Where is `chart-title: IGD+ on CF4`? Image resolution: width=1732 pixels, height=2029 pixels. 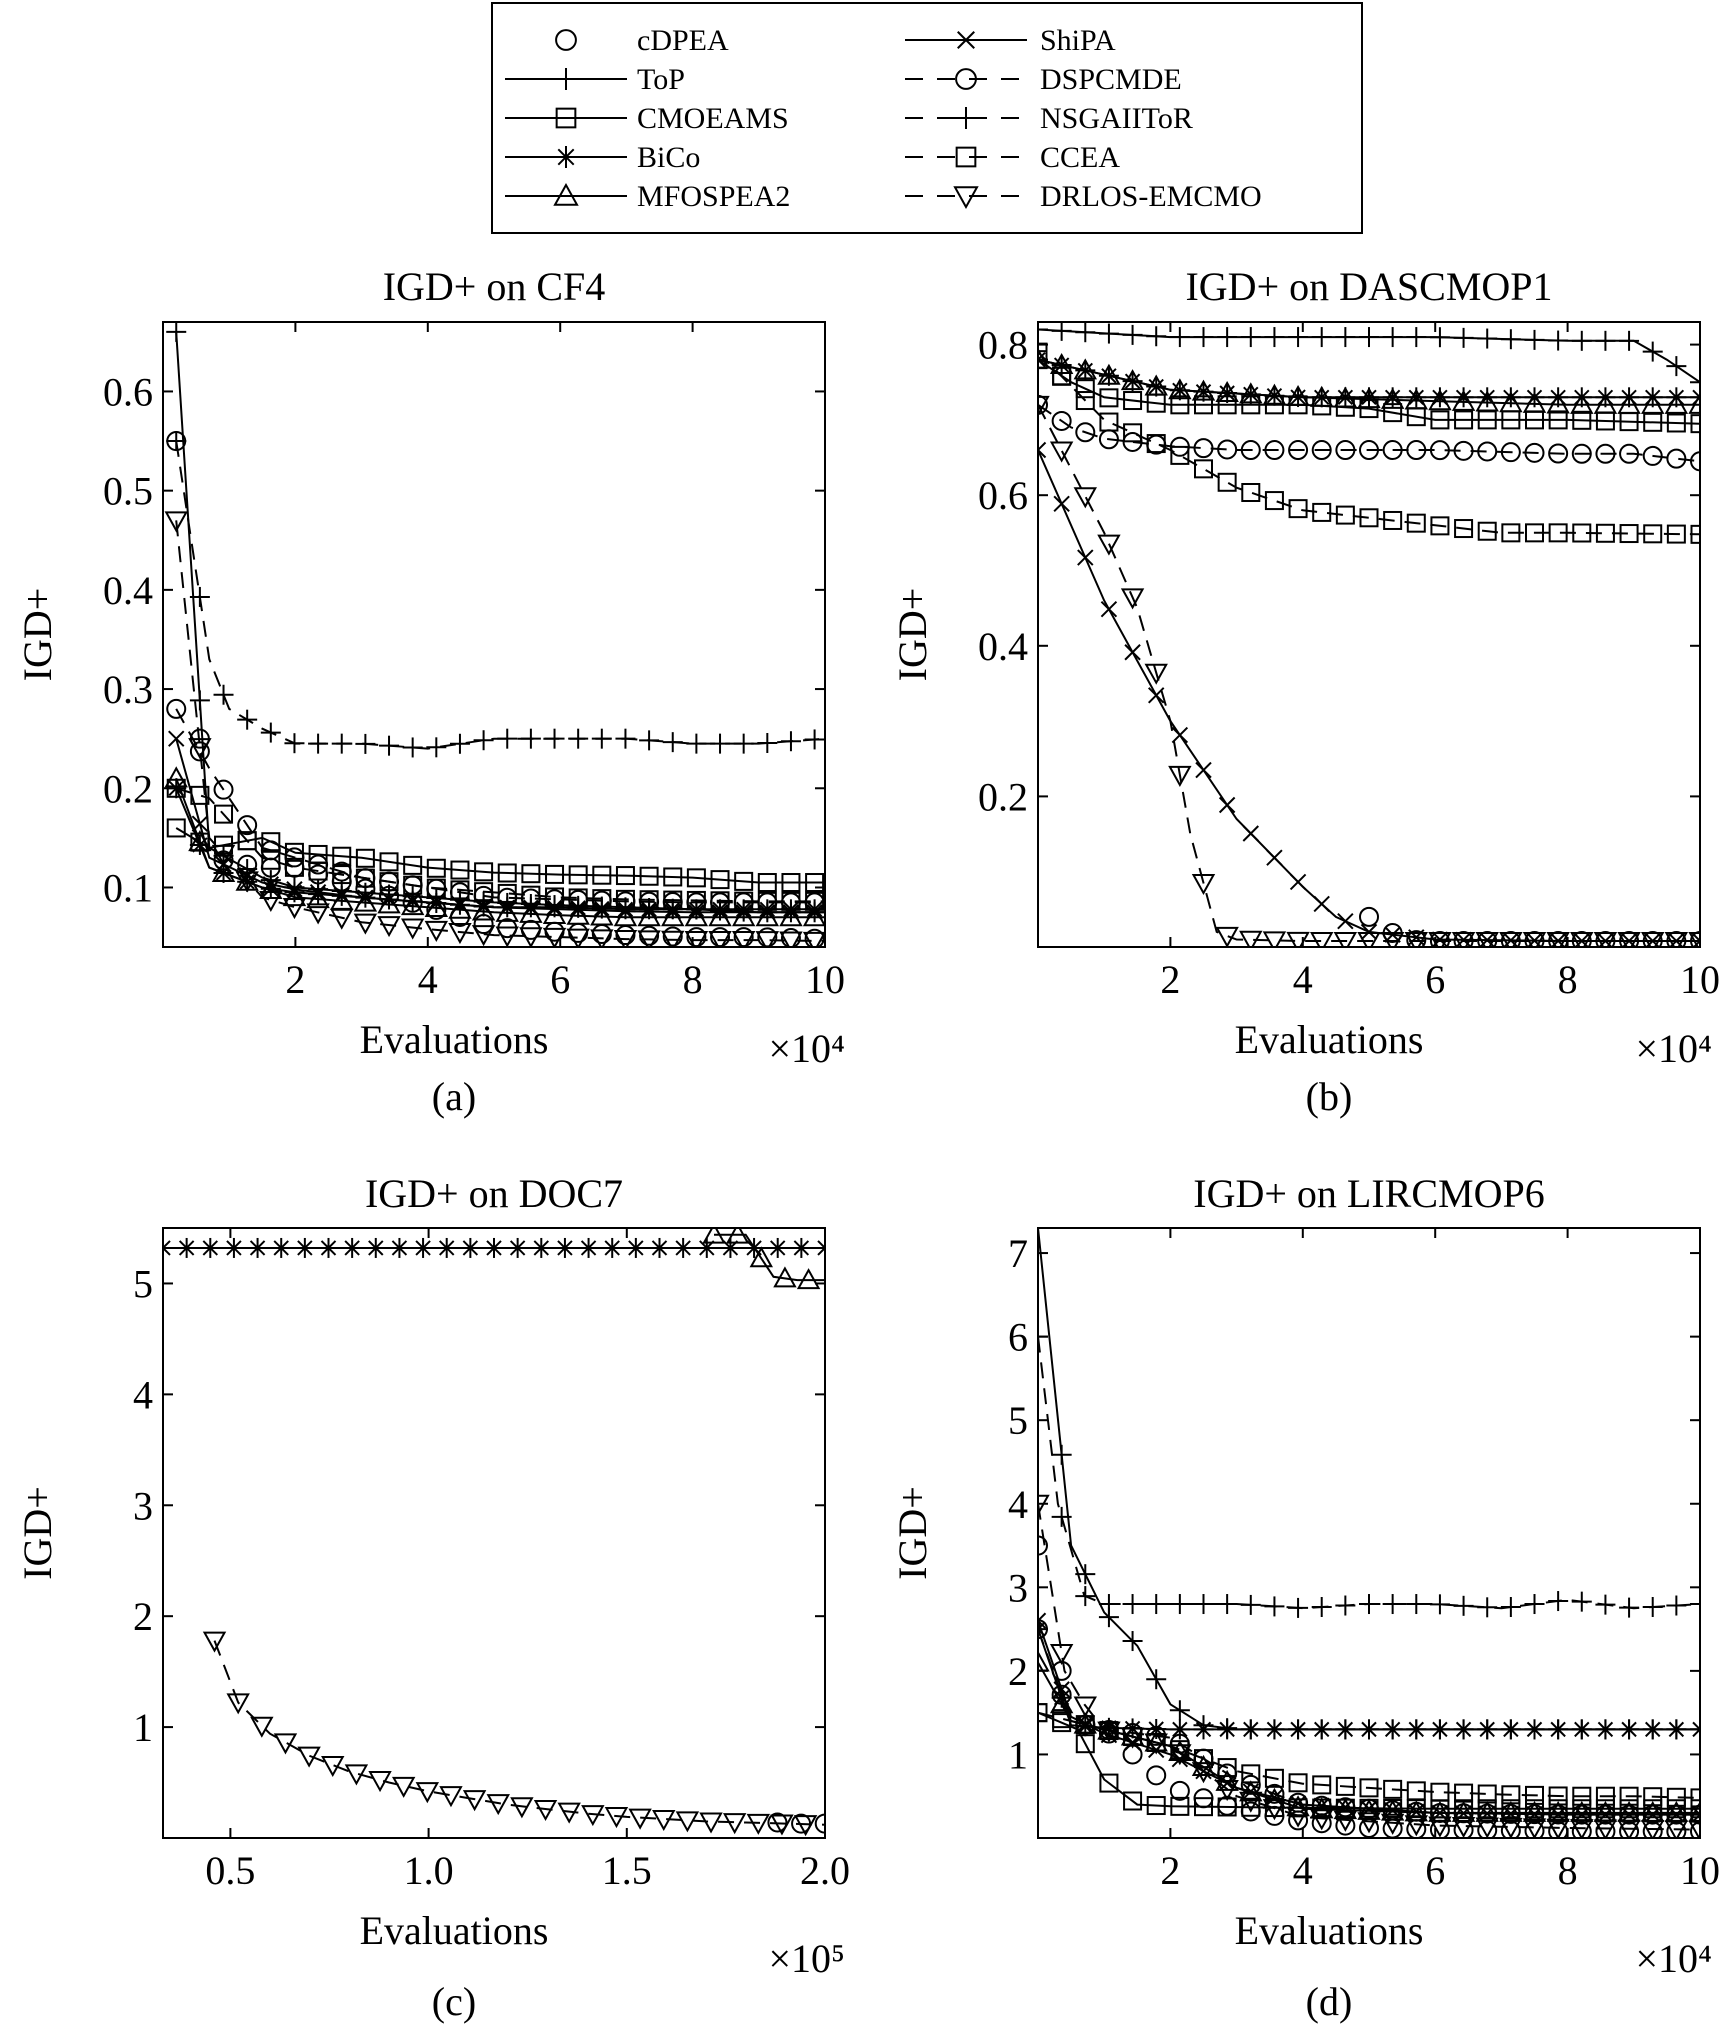 chart-title: IGD+ on CF4 is located at coordinates (494, 286).